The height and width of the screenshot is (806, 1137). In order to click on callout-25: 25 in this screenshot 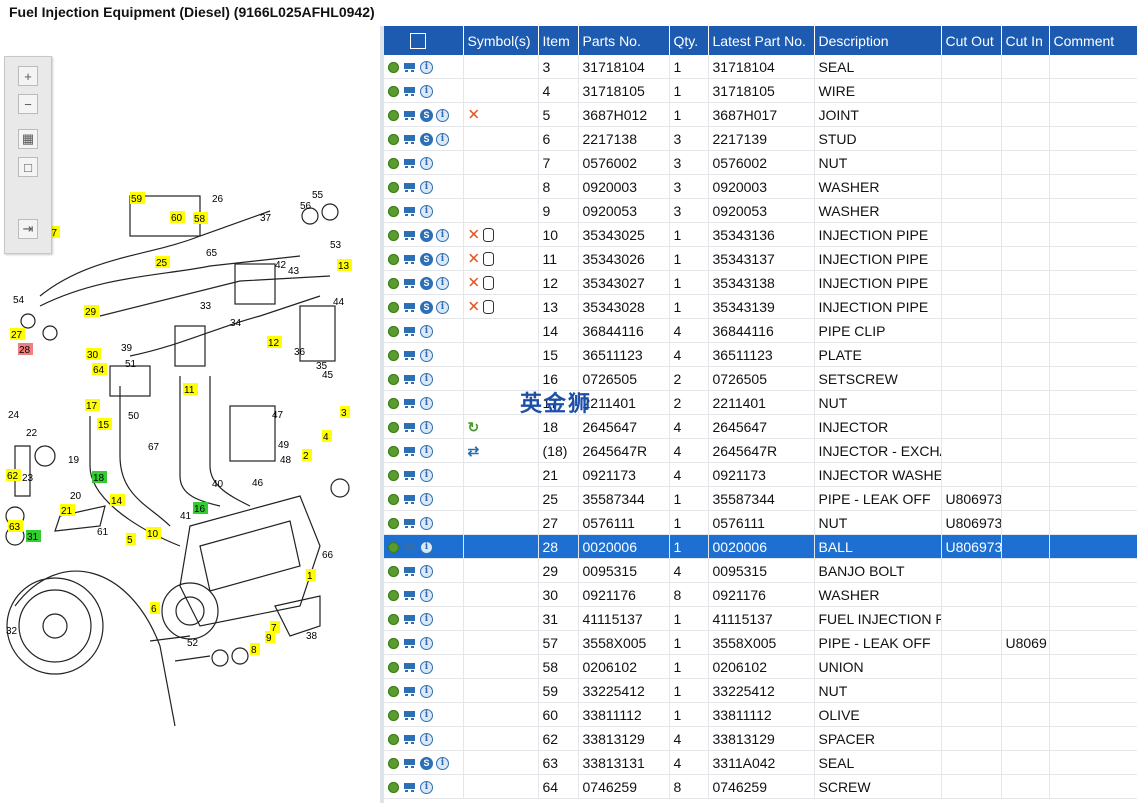, I will do `click(162, 262)`.